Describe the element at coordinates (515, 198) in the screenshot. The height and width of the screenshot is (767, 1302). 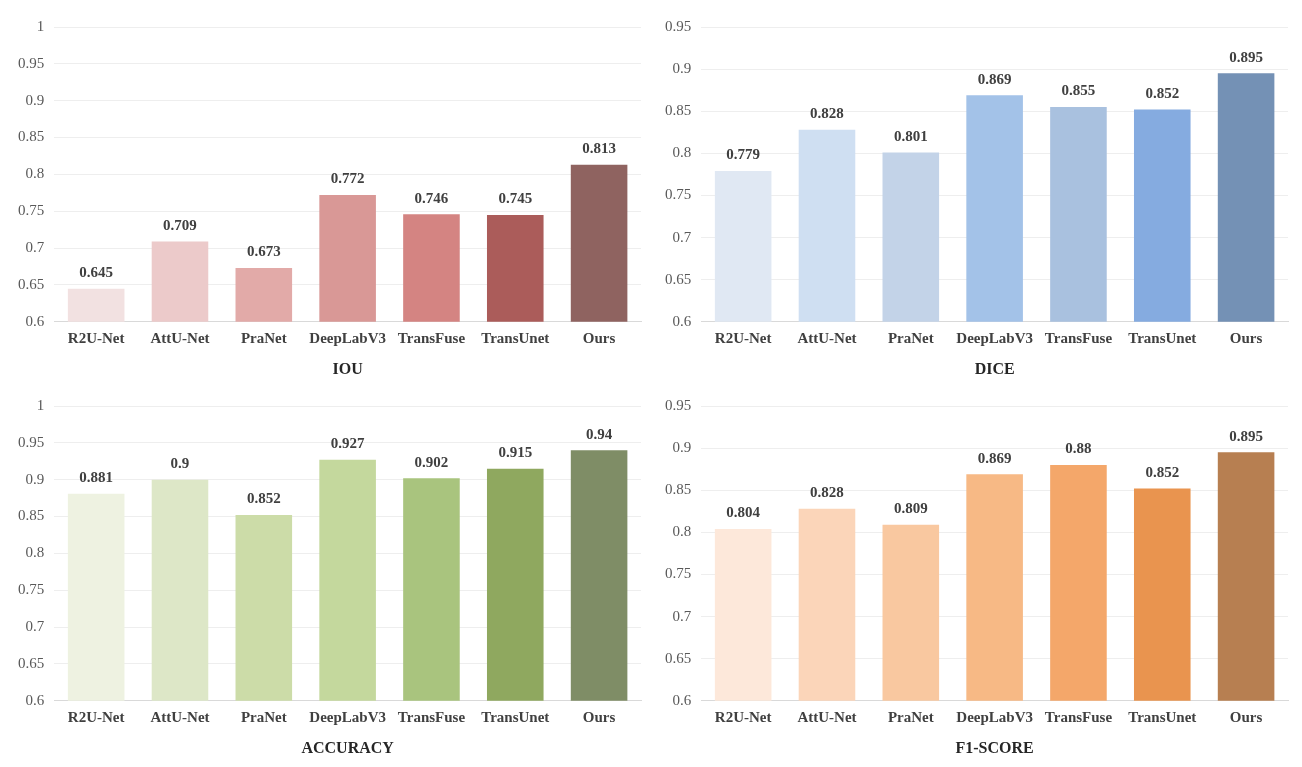
I see `data-label: 0.745` at that location.